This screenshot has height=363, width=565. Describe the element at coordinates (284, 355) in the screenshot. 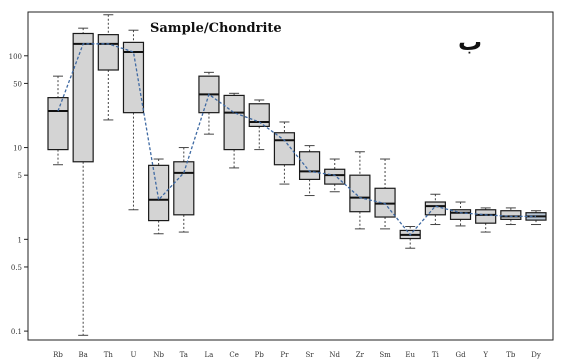

I see `x-tick-label: Pr` at that location.